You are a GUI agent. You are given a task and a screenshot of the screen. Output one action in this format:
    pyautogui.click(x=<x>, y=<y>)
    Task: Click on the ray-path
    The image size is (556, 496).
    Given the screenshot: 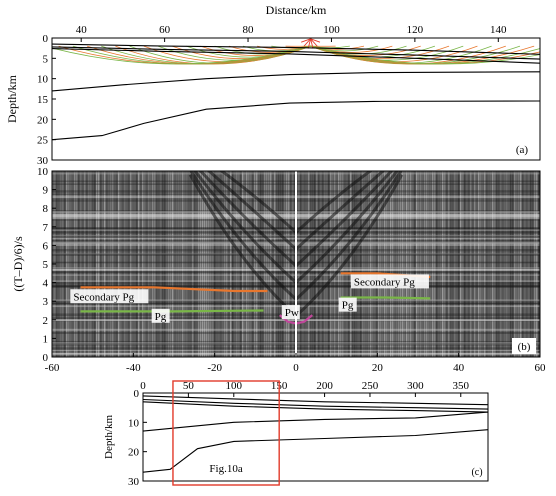 What is the action you would take?
    pyautogui.click(x=425, y=55)
    